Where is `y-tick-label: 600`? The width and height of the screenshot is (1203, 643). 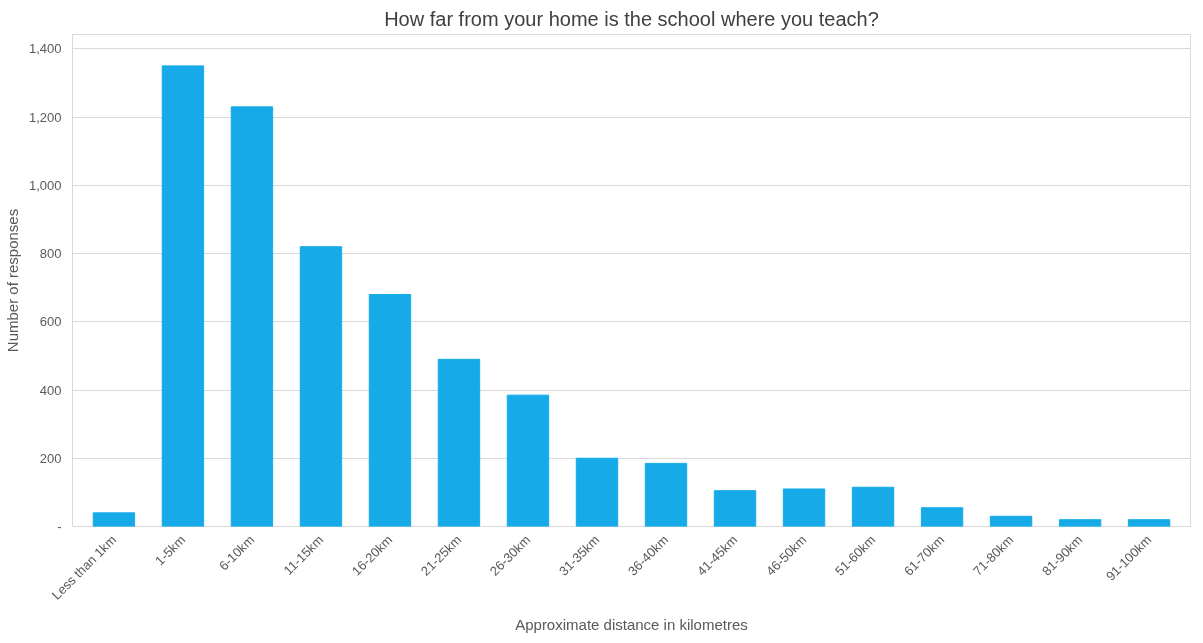 y-tick-label: 600 is located at coordinates (50, 322).